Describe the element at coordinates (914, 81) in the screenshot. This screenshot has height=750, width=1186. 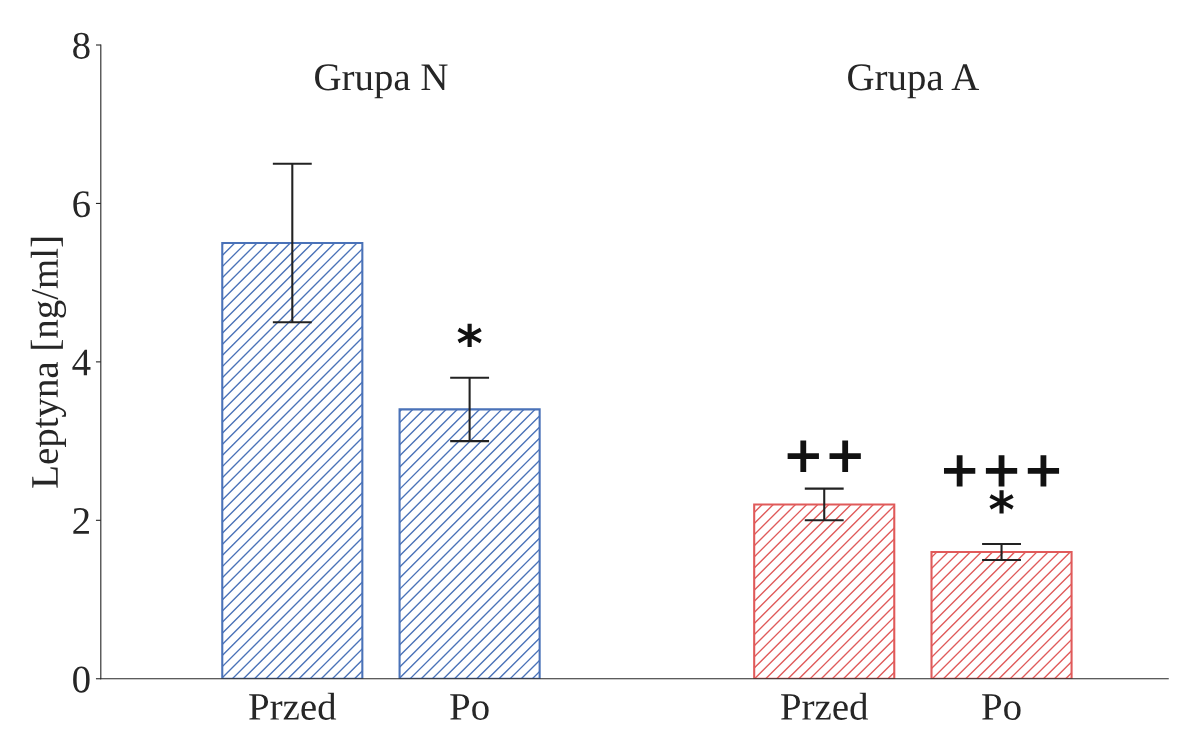
I see `annotation: Grupa A` at that location.